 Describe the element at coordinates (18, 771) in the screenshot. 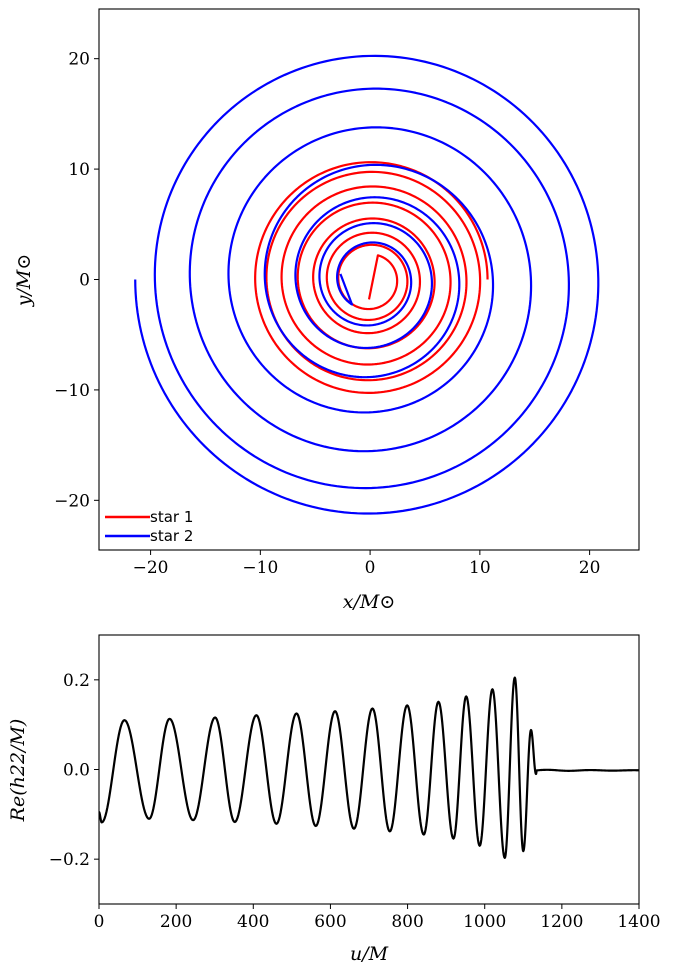

I see `waveform-y-axis-label: Re(h22/M)` at that location.